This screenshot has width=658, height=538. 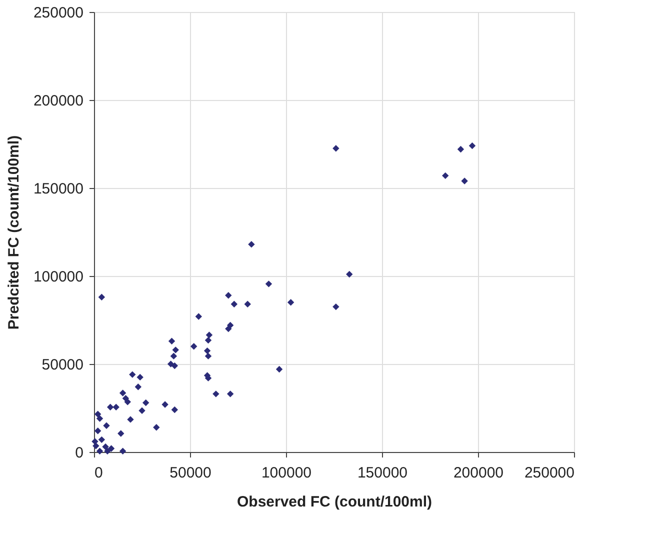 What do you see at coordinates (334, 502) in the screenshot?
I see `x-axis-title: Observed FC (count/100ml)` at bounding box center [334, 502].